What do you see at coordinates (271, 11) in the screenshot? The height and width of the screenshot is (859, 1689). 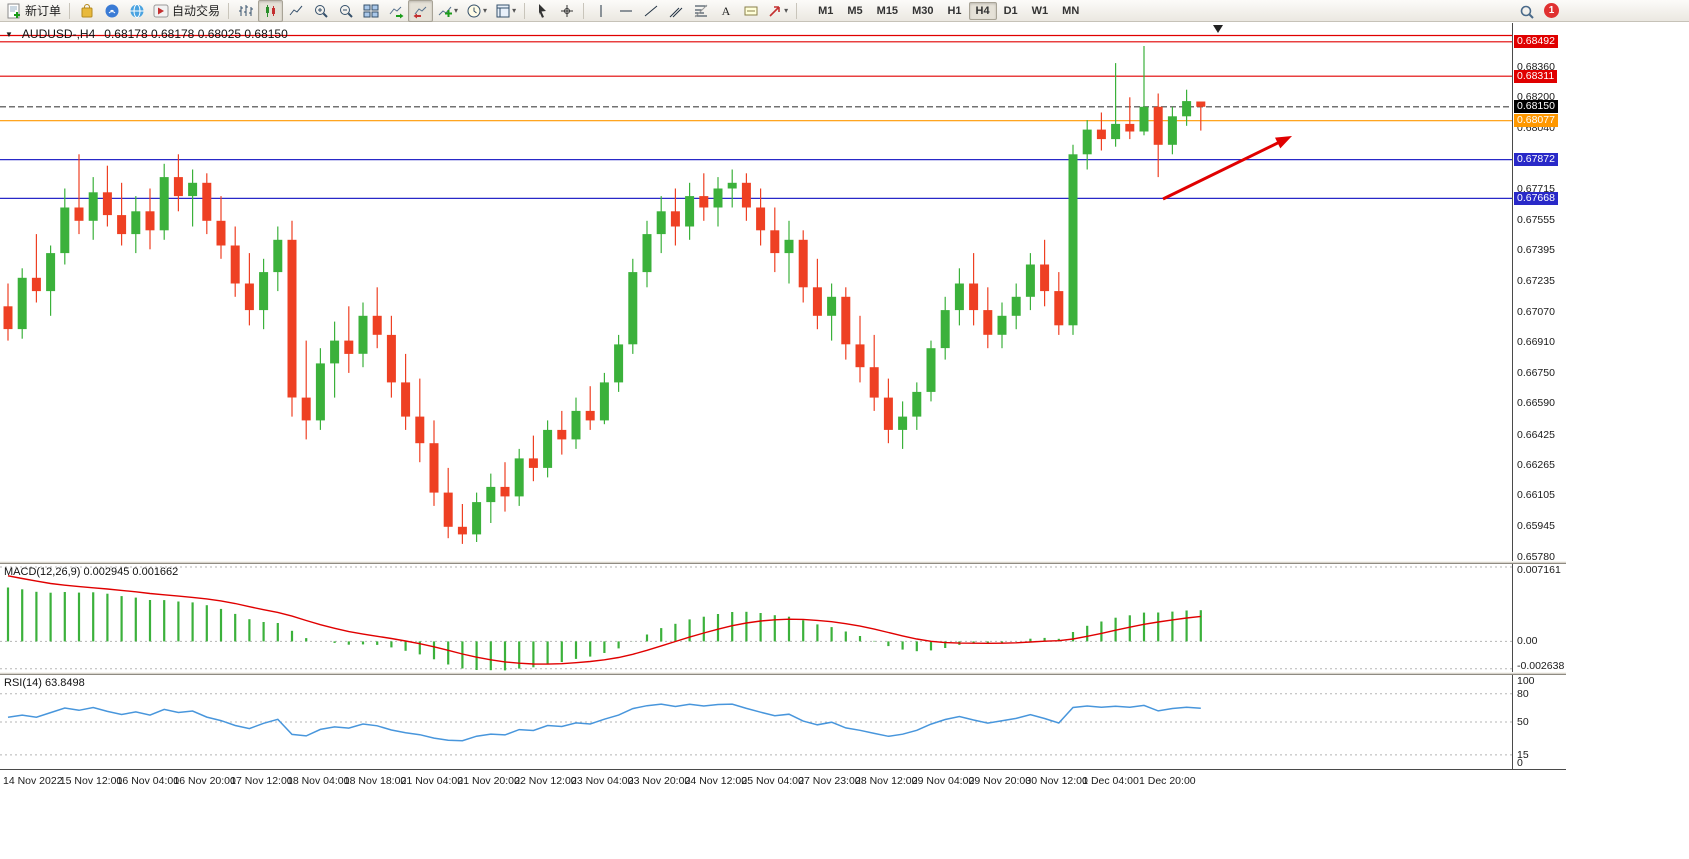 I see `candlestick-chart-button` at bounding box center [271, 11].